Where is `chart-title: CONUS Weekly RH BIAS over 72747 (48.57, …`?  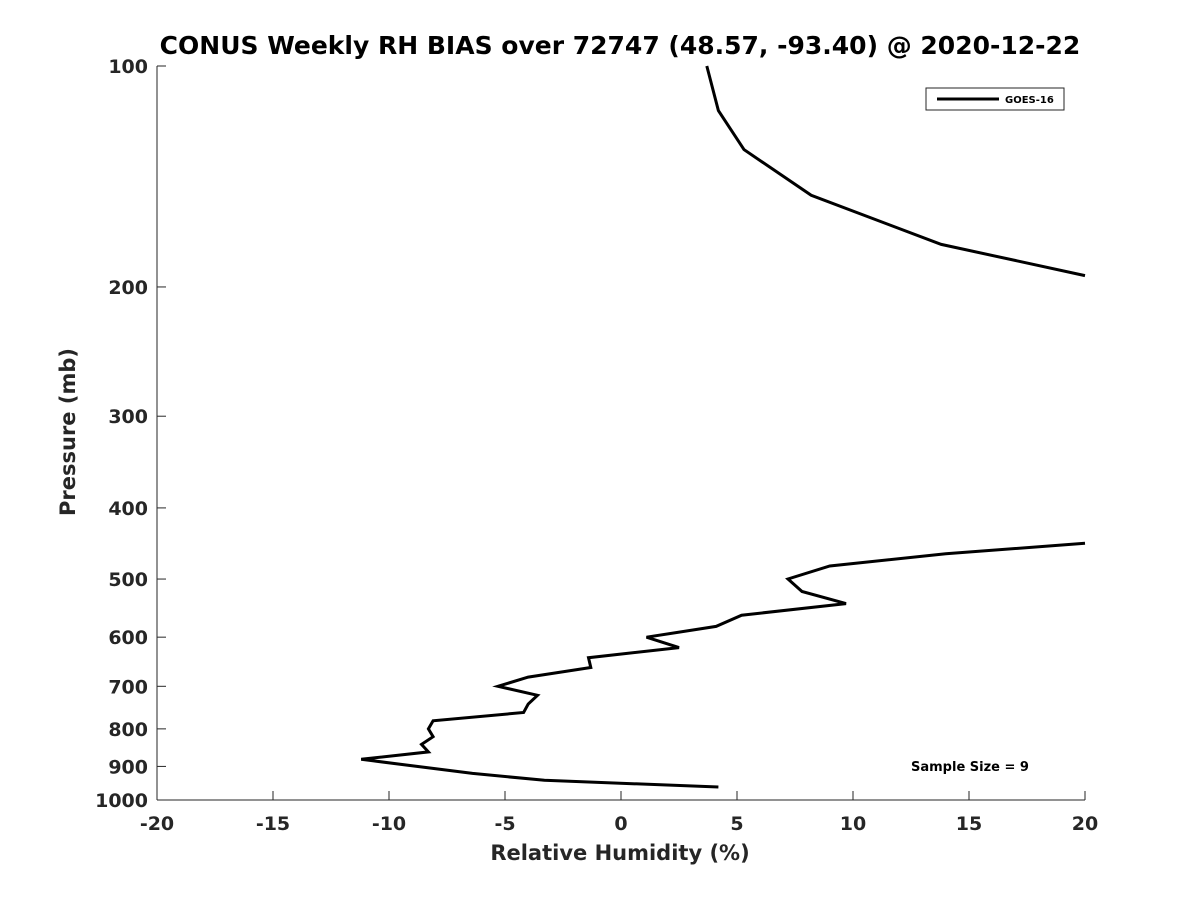 chart-title: CONUS Weekly RH BIAS over 72747 (48.57, … is located at coordinates (620, 45).